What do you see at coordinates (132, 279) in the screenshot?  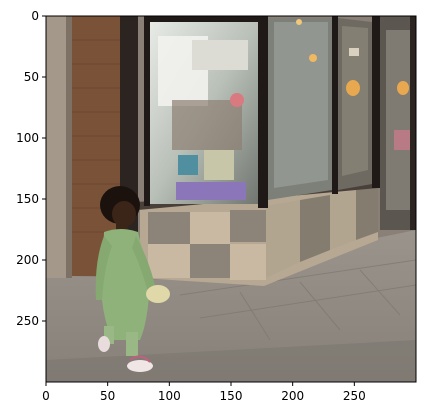 I see `child` at bounding box center [132, 279].